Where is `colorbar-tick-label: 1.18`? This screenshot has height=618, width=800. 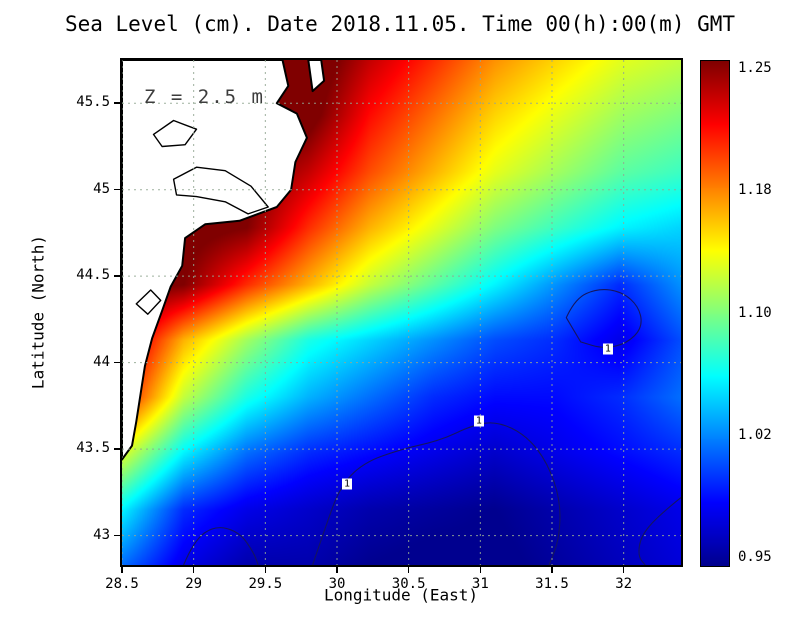 colorbar-tick-label: 1.18 is located at coordinates (755, 190).